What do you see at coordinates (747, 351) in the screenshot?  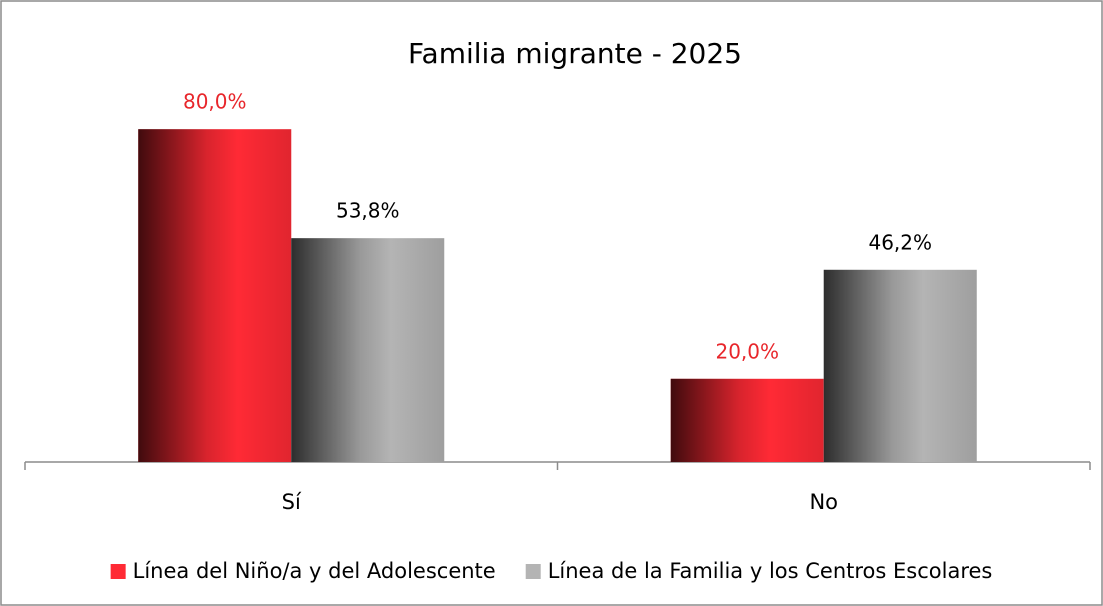 I see `data-label: 20,0%` at bounding box center [747, 351].